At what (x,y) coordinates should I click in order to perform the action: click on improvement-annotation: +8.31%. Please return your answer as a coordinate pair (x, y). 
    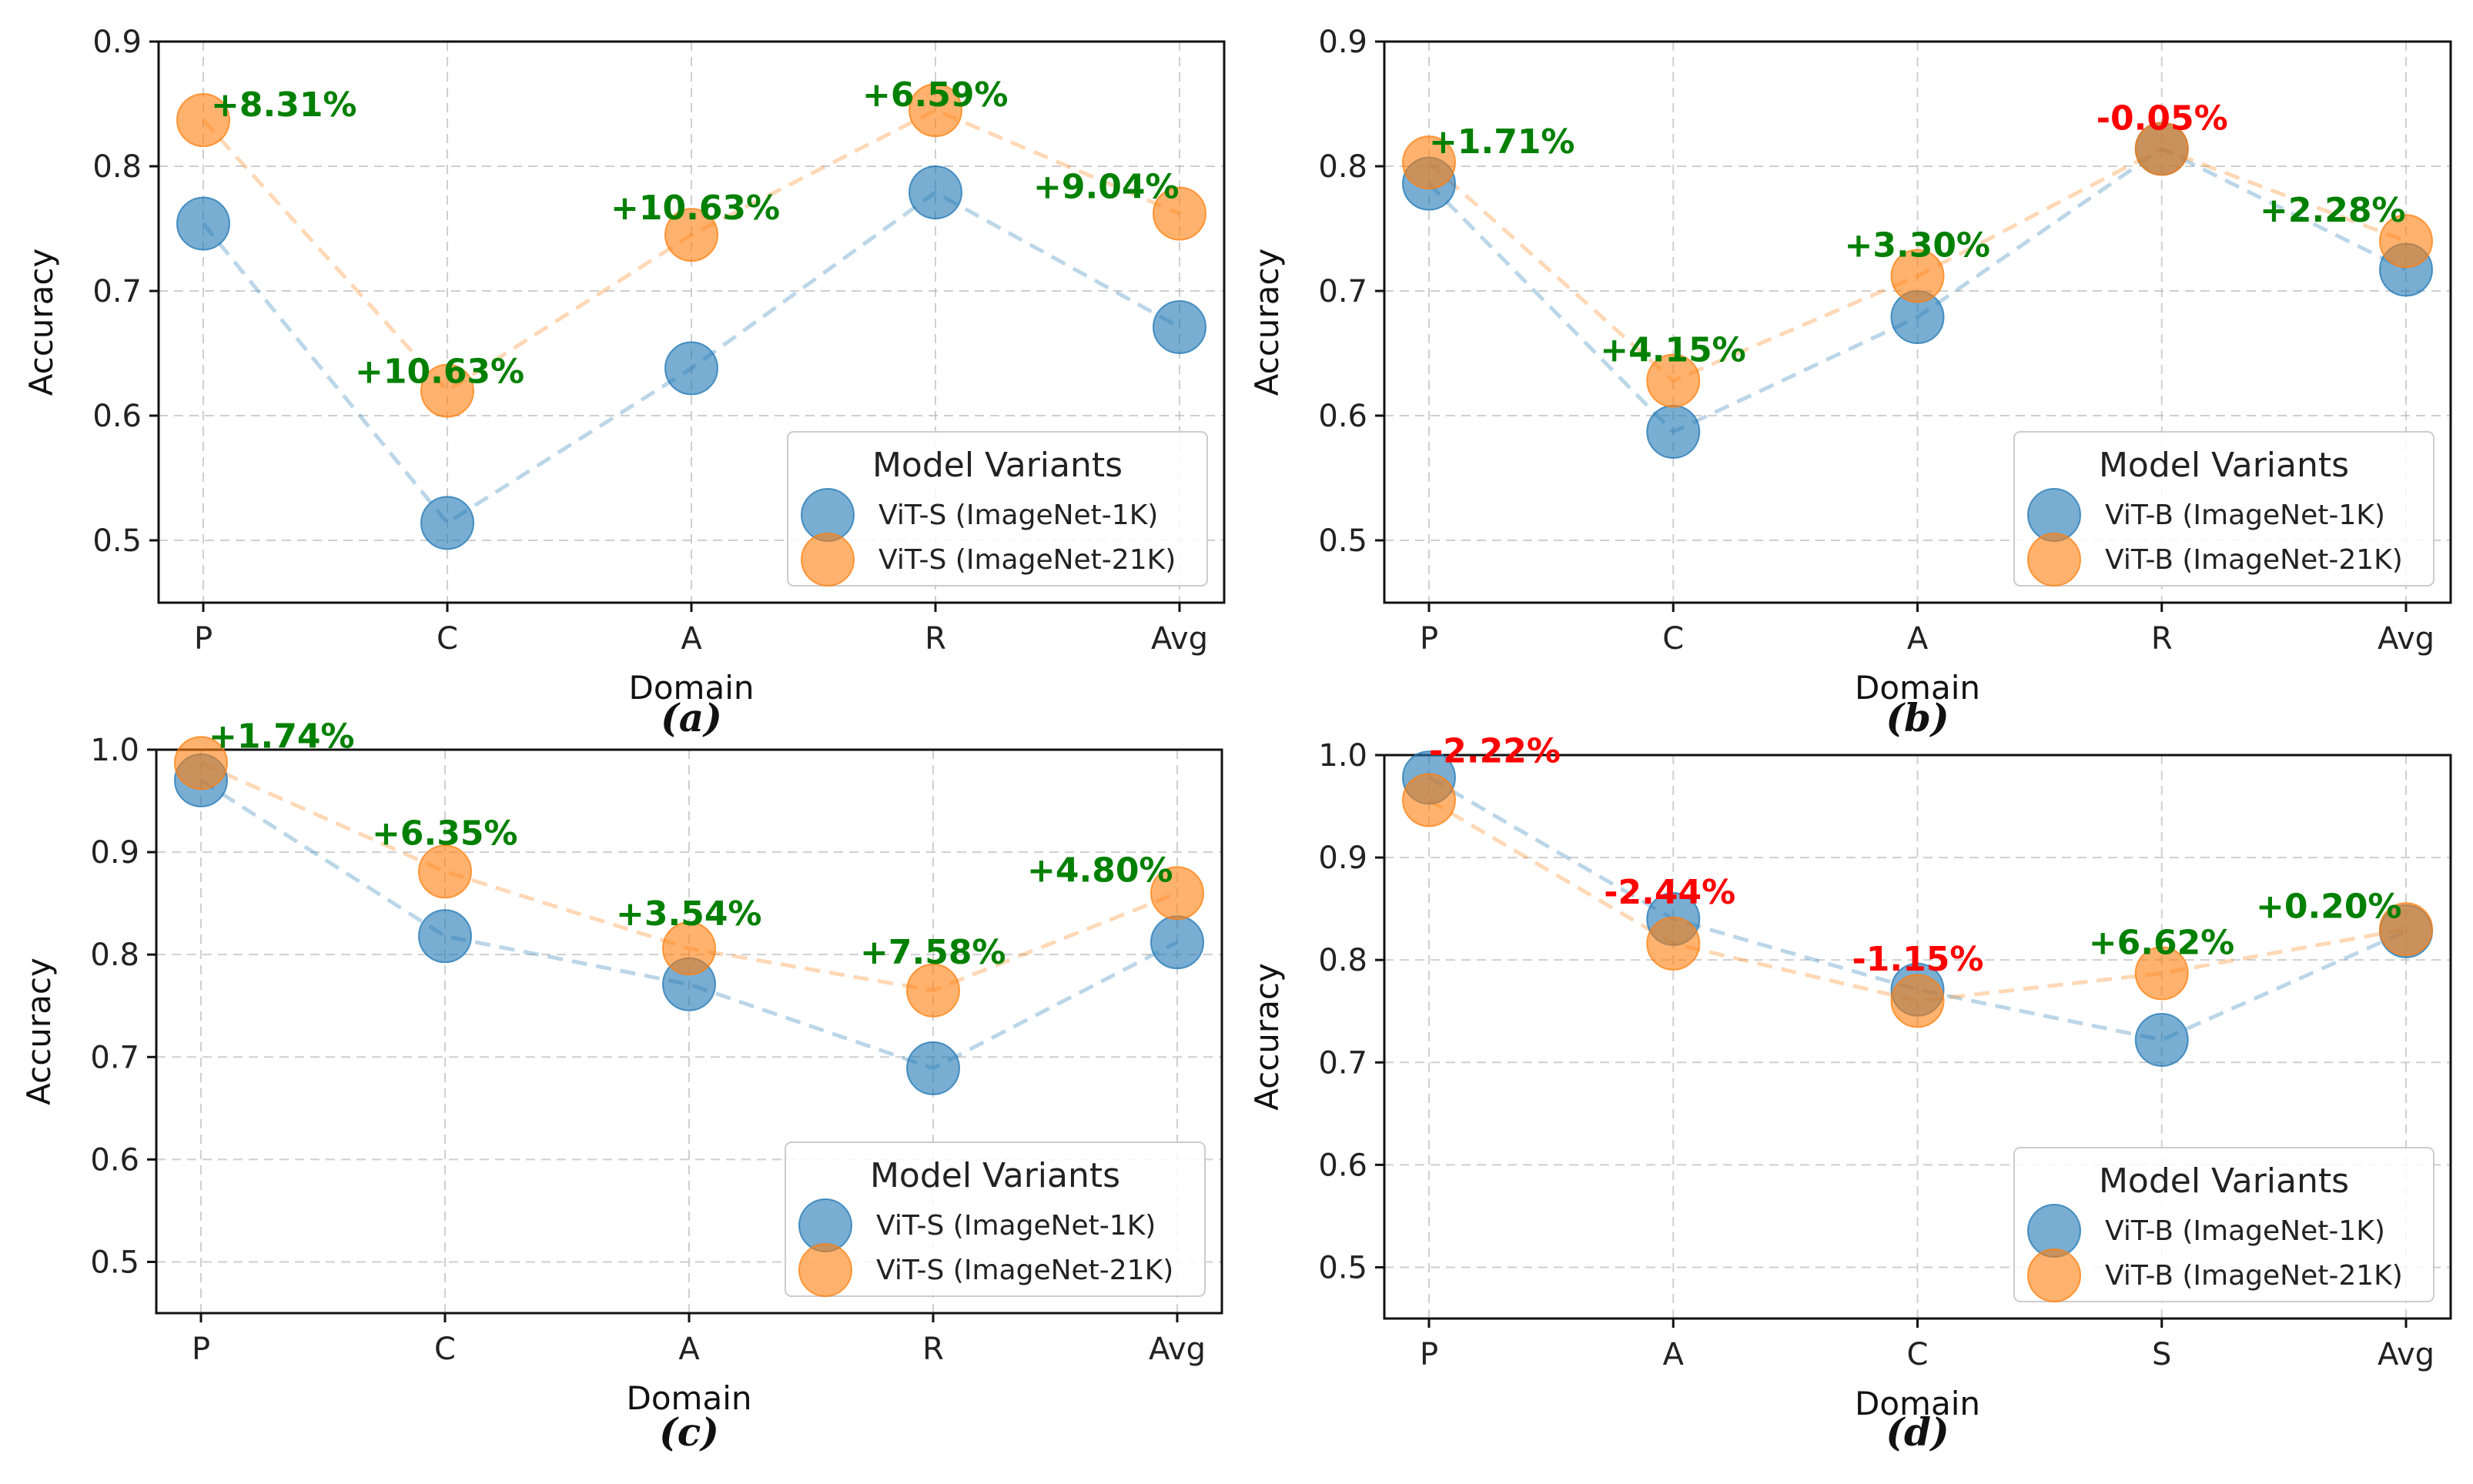
    Looking at the image, I should click on (284, 105).